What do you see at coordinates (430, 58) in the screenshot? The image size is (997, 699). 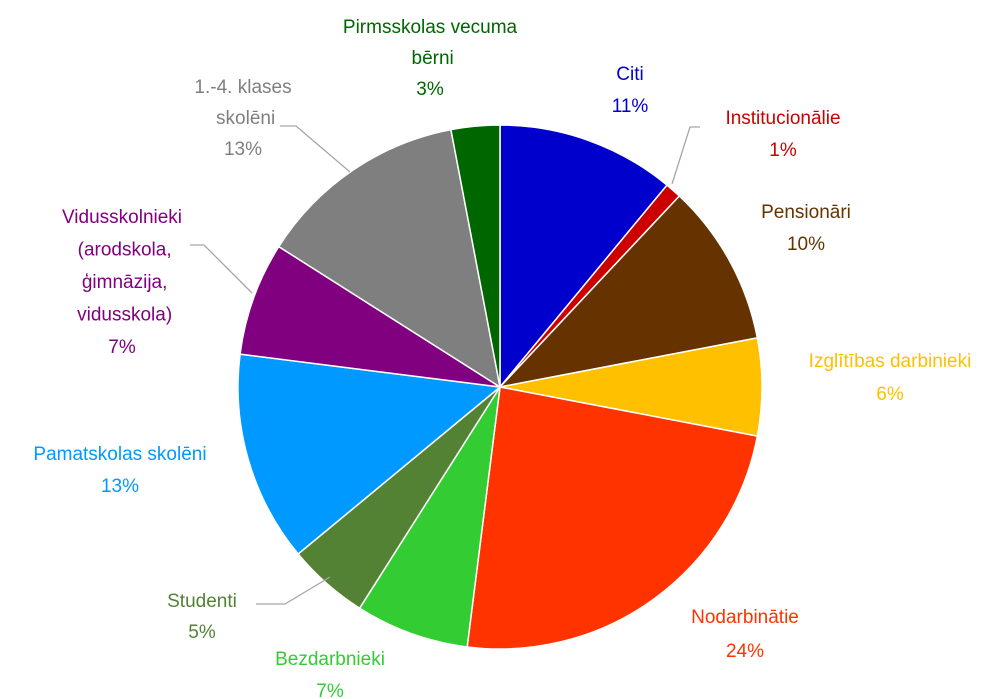 I see `label-line: bērni` at bounding box center [430, 58].